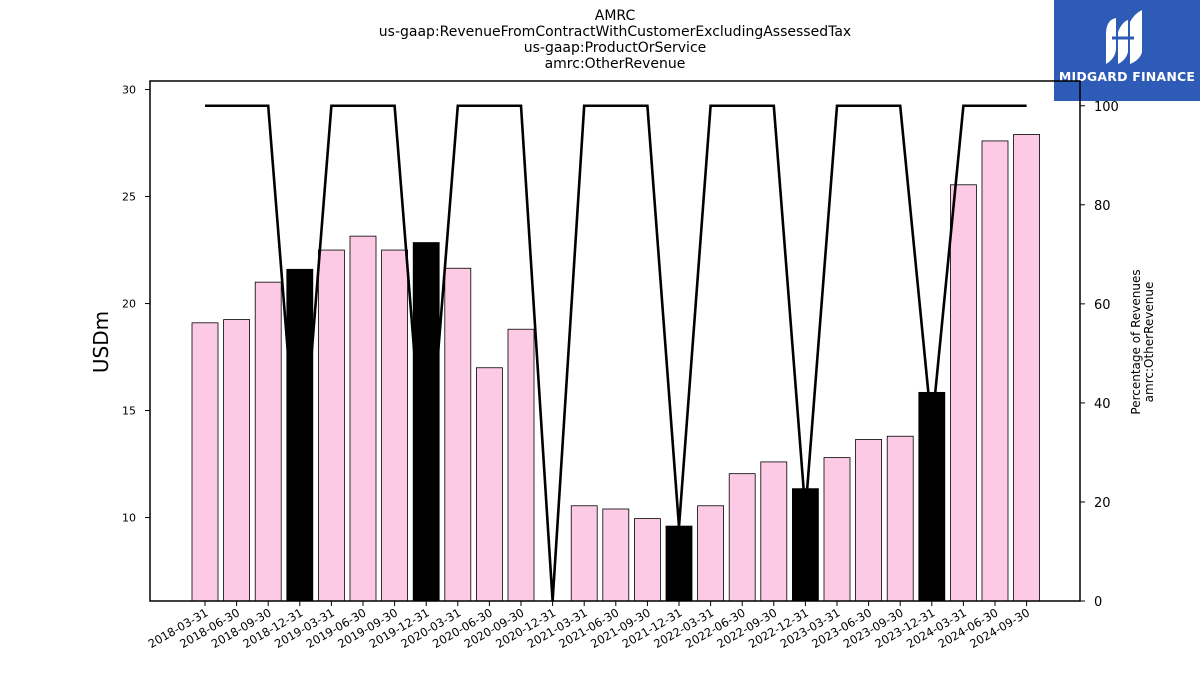 Image resolution: width=1200 pixels, height=675 pixels. Describe the element at coordinates (129, 304) in the screenshot. I see `y-tick-label-20: 20` at that location.